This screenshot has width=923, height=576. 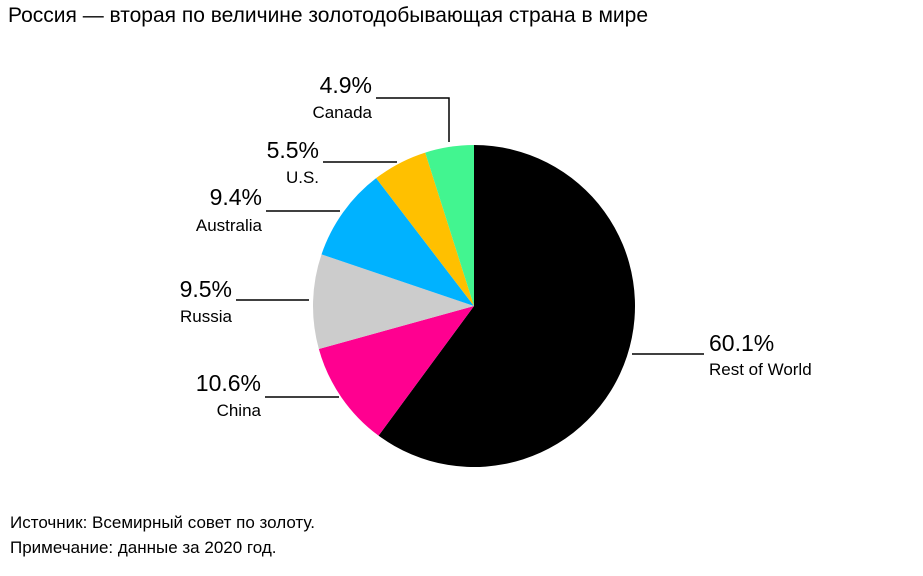 I want to click on category-label-canada: Canada, so click(x=342, y=112).